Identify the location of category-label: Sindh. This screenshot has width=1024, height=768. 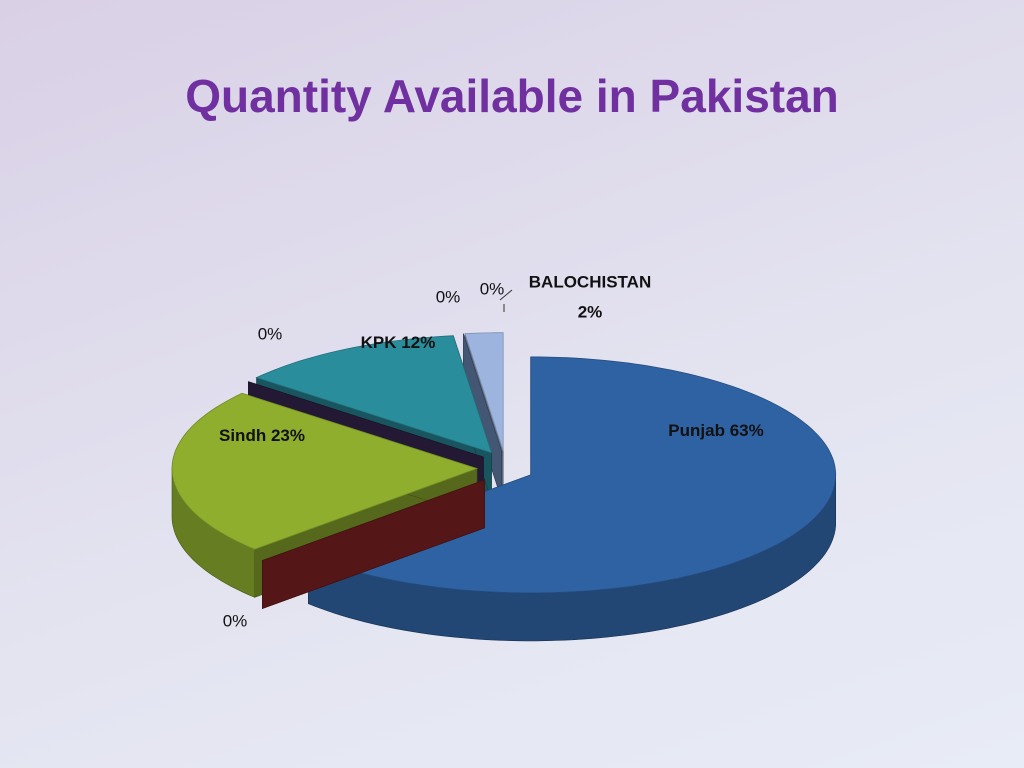
(242, 435).